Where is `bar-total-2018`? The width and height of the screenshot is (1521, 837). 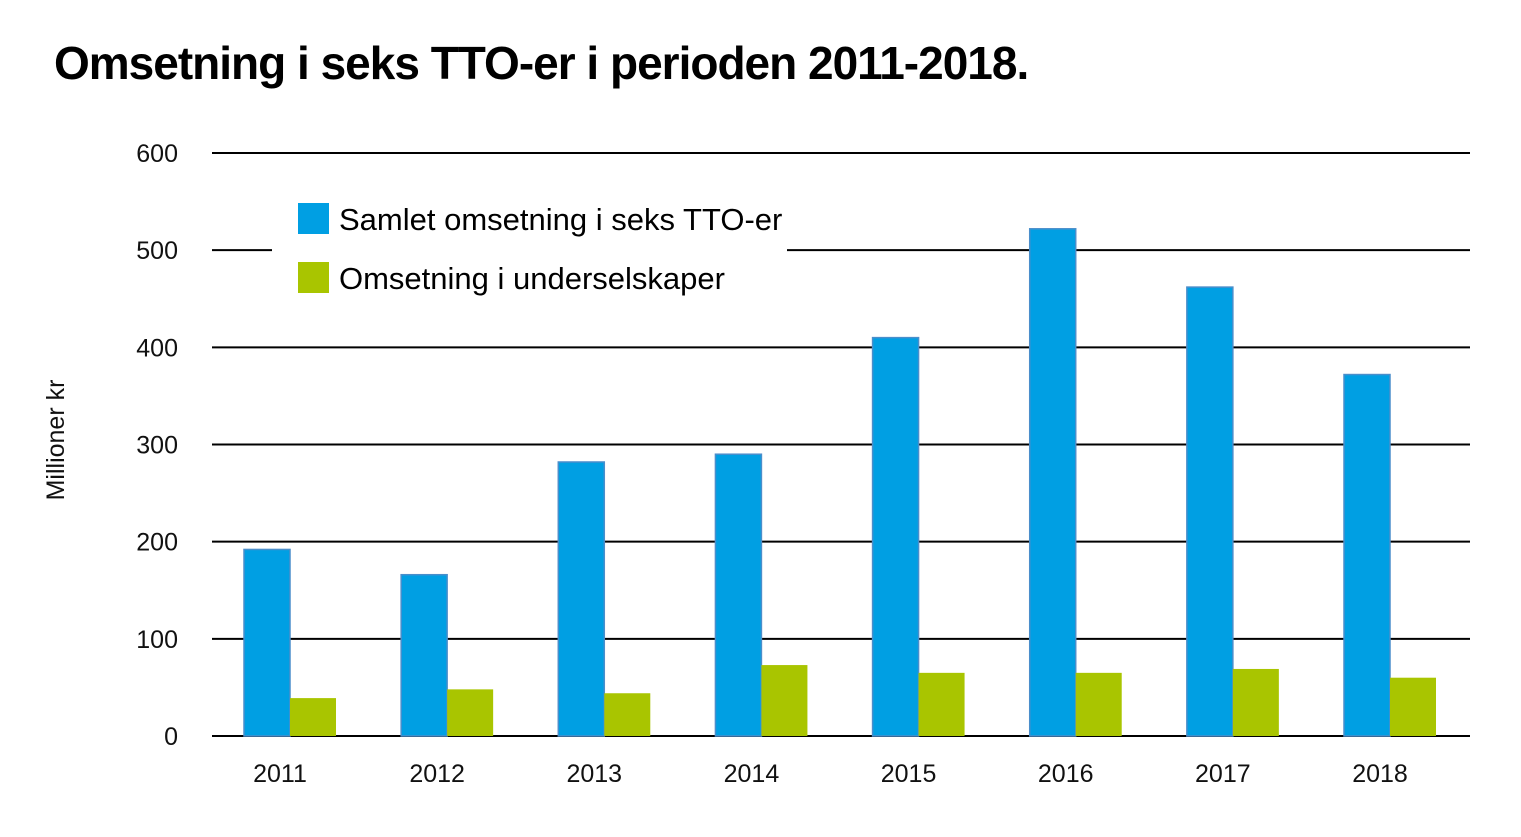
bar-total-2018 is located at coordinates (1367, 555).